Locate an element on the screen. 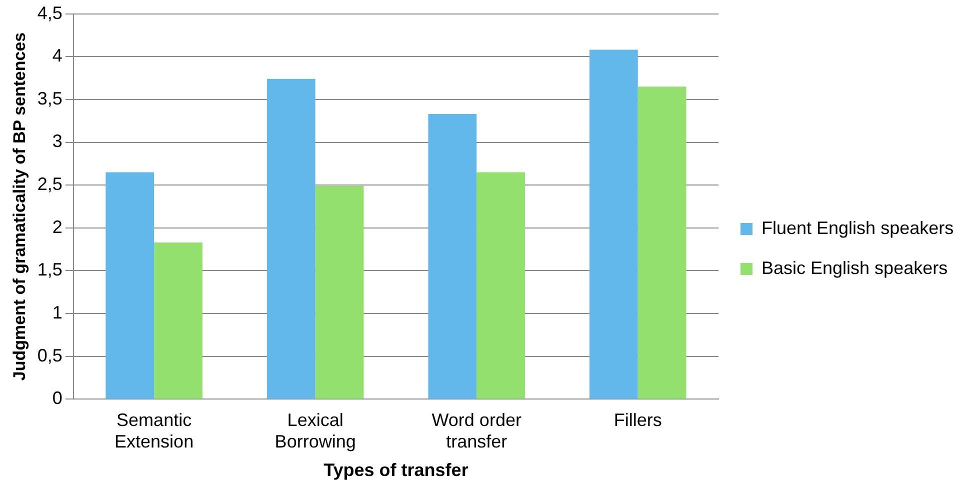 This screenshot has width=966, height=492. y-tick-label: 1 is located at coordinates (57, 312).